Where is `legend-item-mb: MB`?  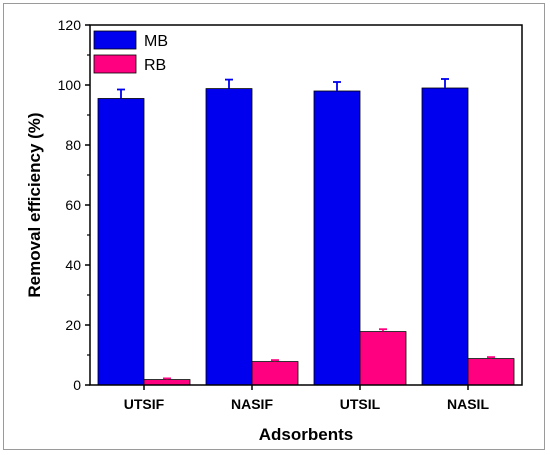
legend-item-mb: MB is located at coordinates (130, 40).